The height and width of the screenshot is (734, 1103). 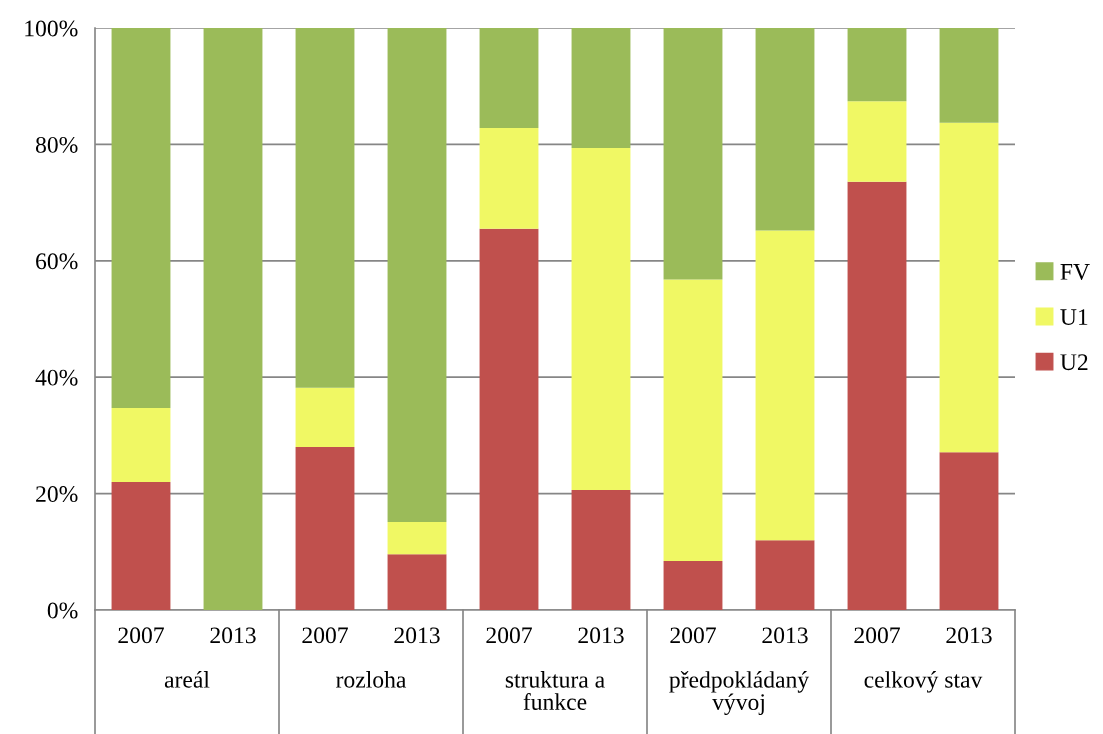 What do you see at coordinates (923, 682) in the screenshot?
I see `text: celkový stav` at bounding box center [923, 682].